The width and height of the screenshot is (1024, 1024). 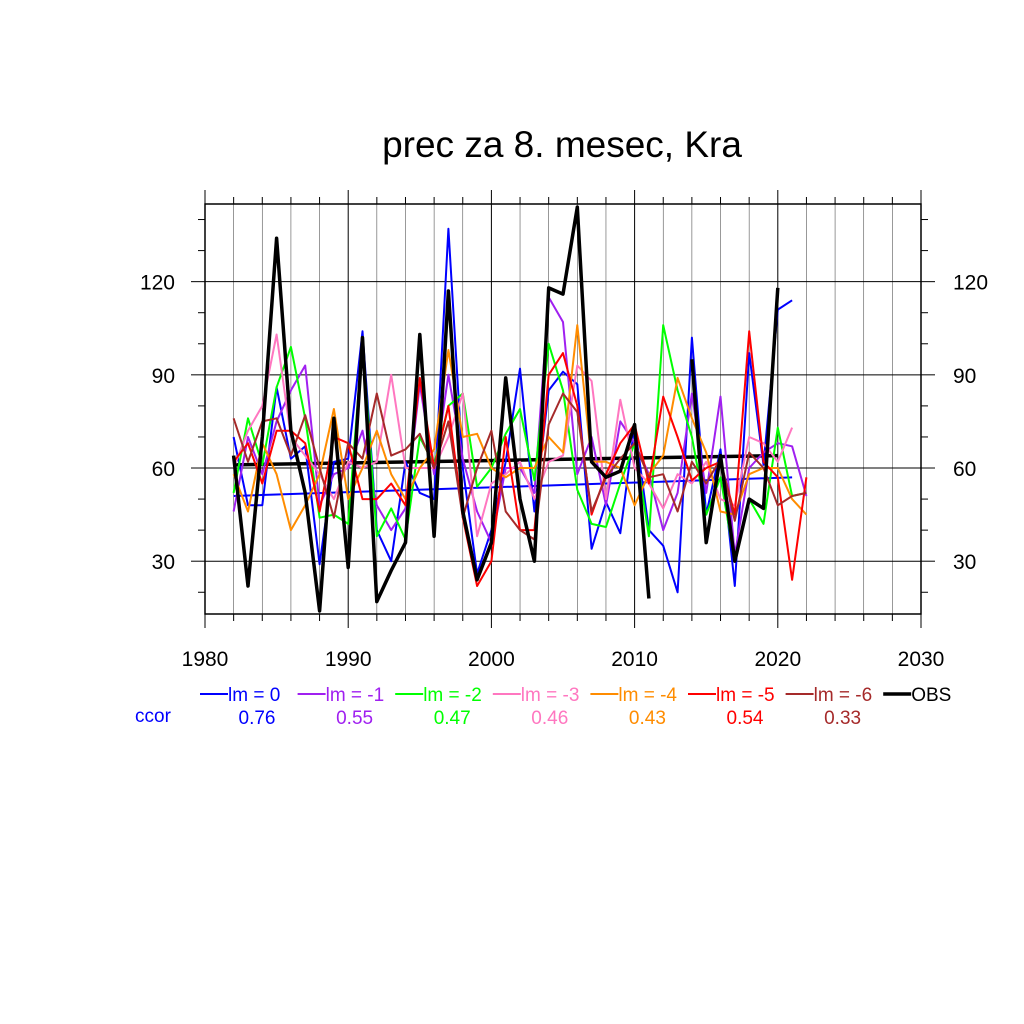 What do you see at coordinates (355, 695) in the screenshot?
I see `legend-label: lm = -1` at bounding box center [355, 695].